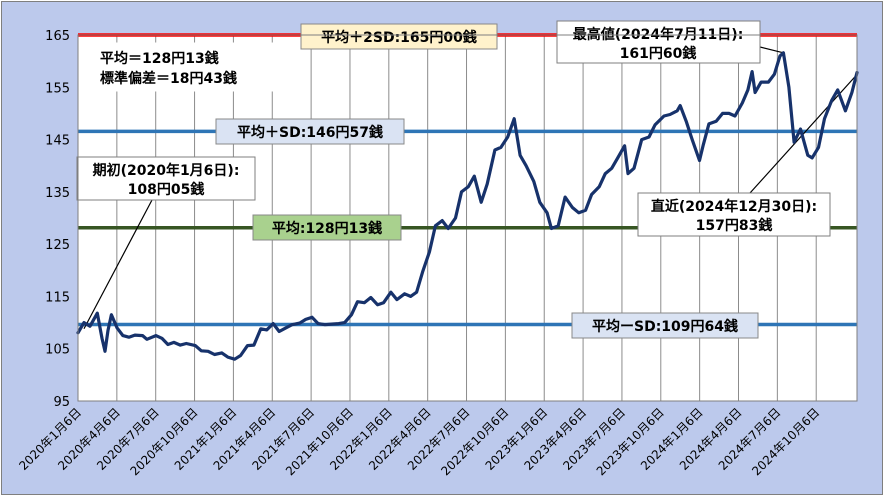 This screenshot has height=498, width=886. I want to click on callout-start-leader, so click(118, 264).